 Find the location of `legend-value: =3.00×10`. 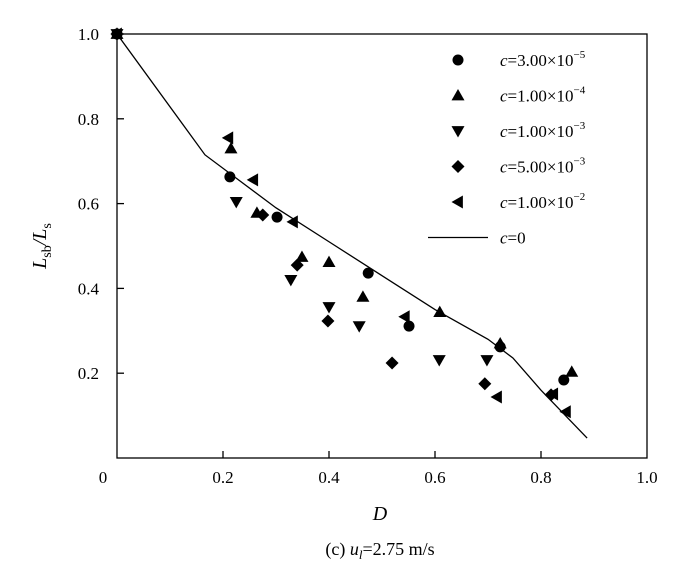

legend-value: =3.00×10 is located at coordinates (541, 60).